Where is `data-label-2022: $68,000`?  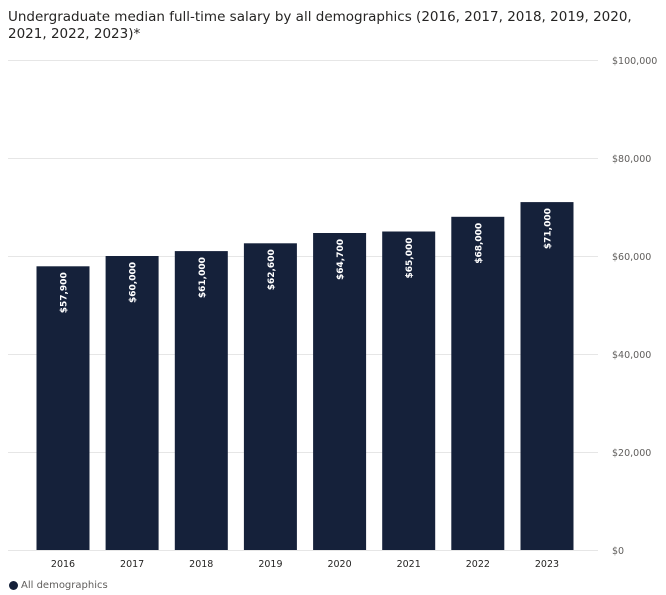
data-label-2022: $68,000 is located at coordinates (479, 243).